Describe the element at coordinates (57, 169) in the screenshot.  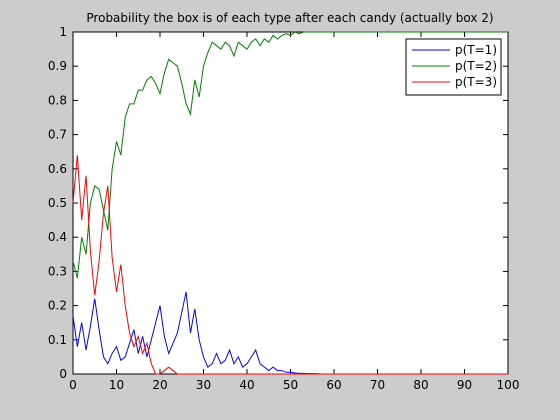
I see `y-tick-label: 0.6` at that location.